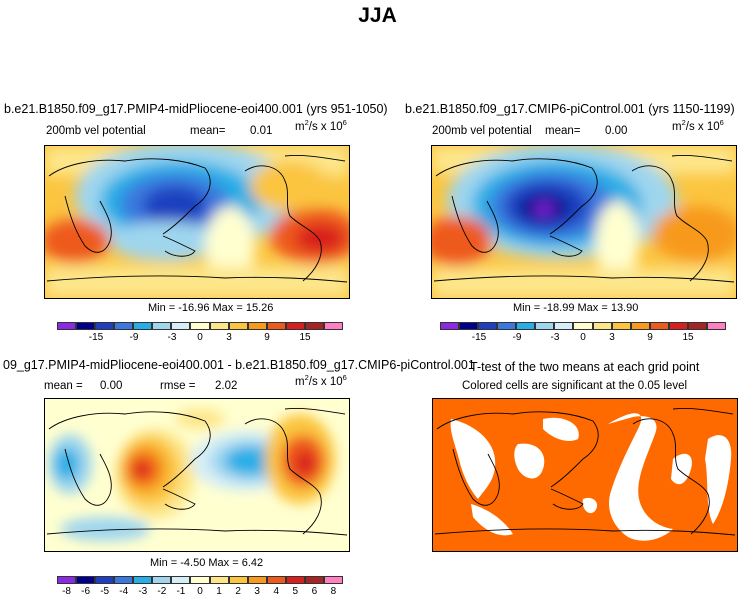 This screenshot has height=600, width=755. Describe the element at coordinates (238, 591) in the screenshot. I see `colorbar-panel3-tick: 2` at that location.